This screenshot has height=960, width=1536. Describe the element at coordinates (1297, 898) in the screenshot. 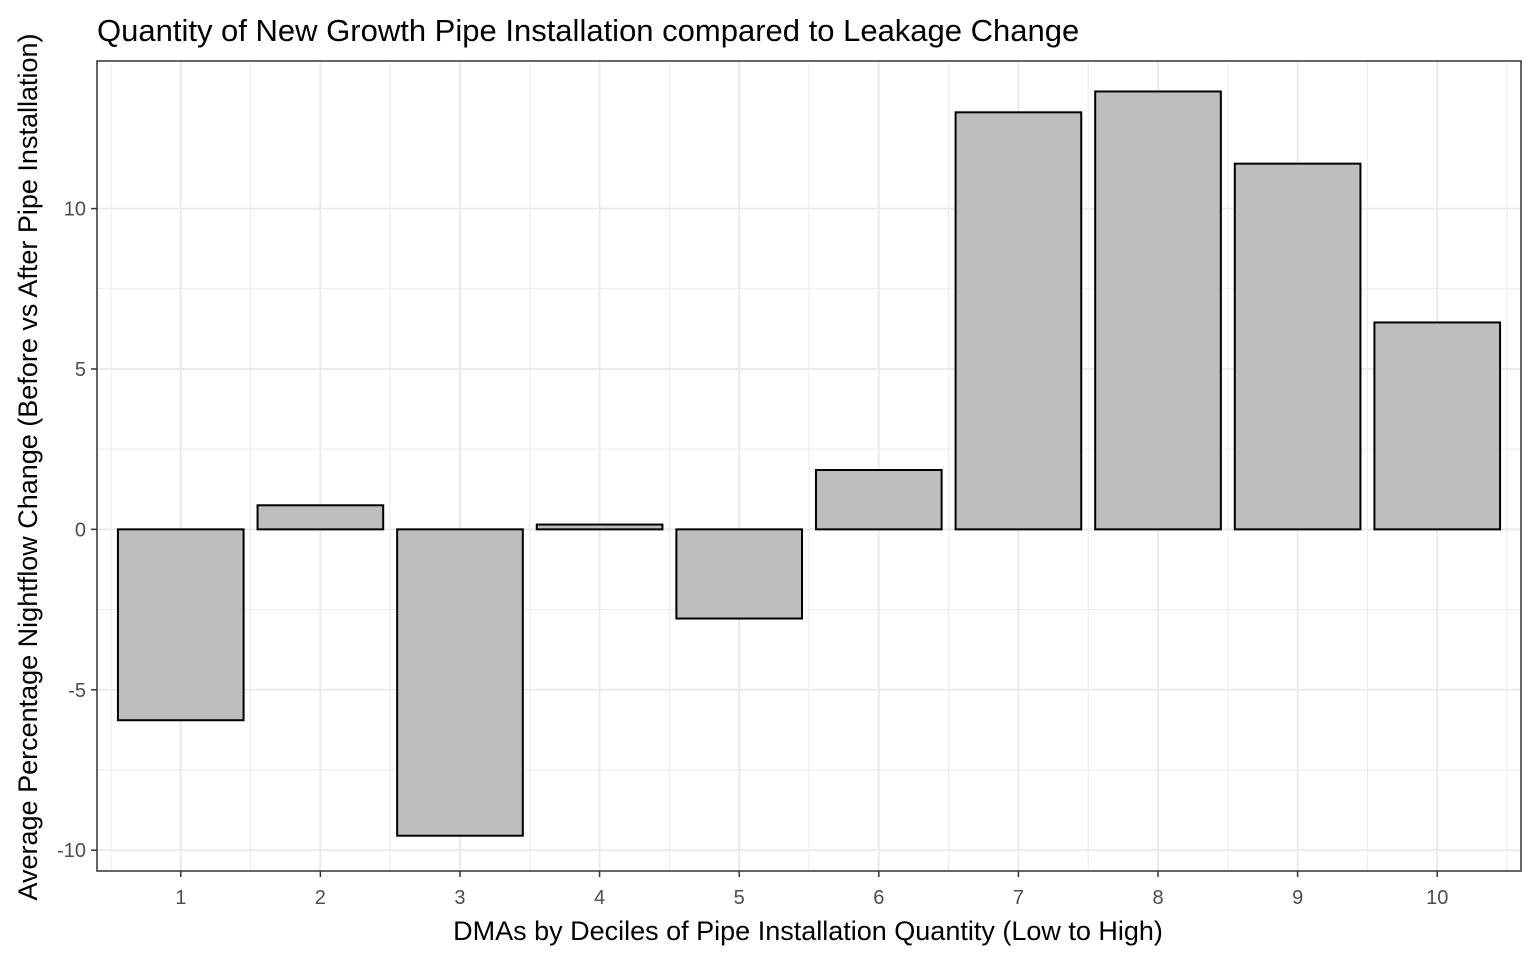

I see `x-tick-label: 9` at that location.